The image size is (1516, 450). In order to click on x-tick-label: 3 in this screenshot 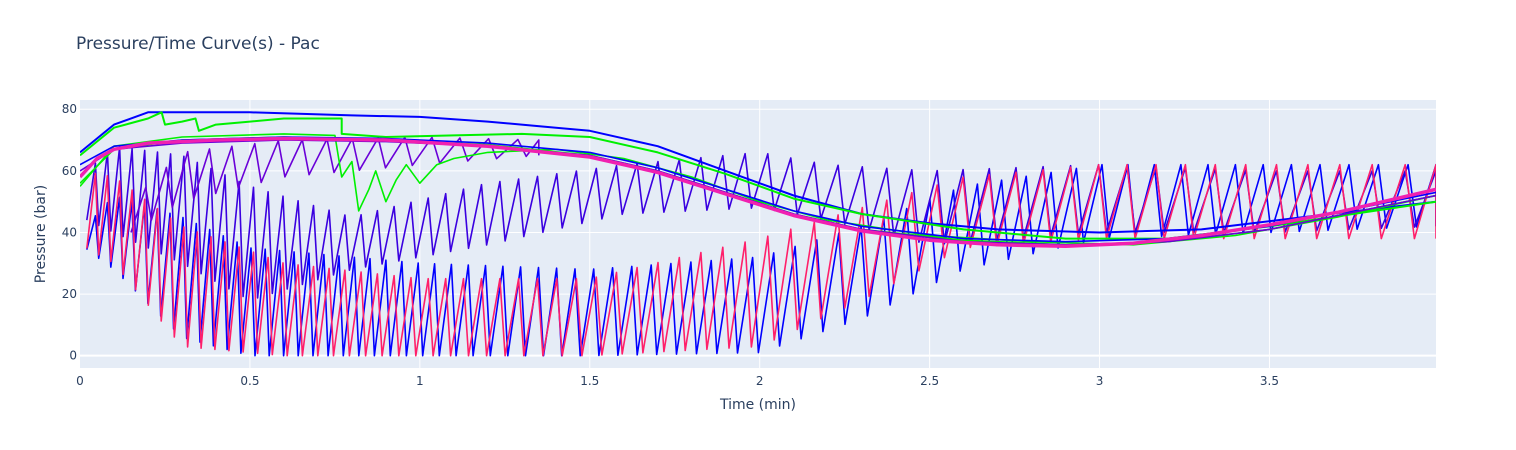, I will do `click(1100, 381)`.